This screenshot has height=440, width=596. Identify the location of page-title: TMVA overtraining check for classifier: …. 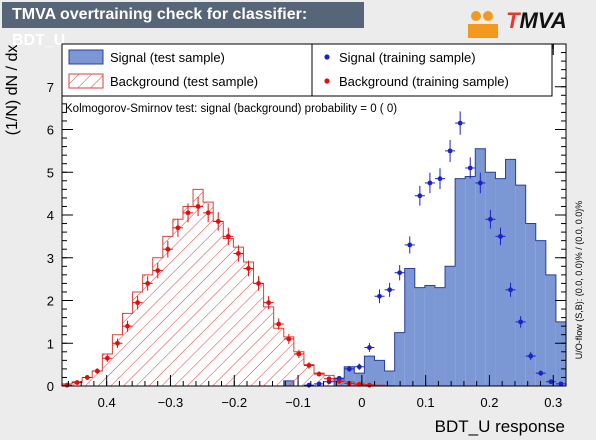
(183, 25).